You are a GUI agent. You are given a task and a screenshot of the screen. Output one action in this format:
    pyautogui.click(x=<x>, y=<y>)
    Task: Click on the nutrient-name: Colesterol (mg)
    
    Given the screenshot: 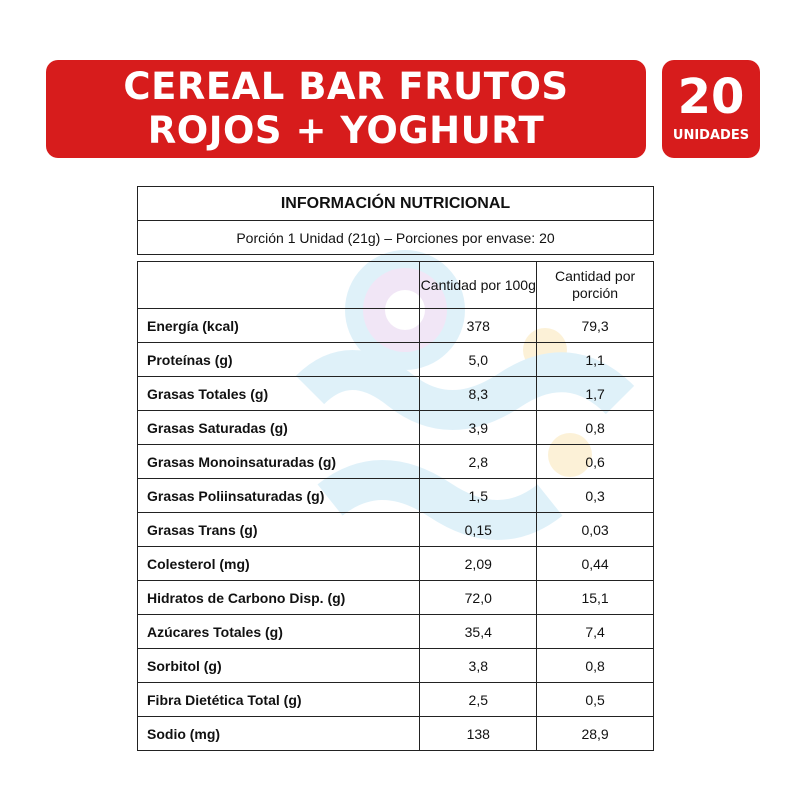 What is the action you would take?
    pyautogui.click(x=278, y=563)
    